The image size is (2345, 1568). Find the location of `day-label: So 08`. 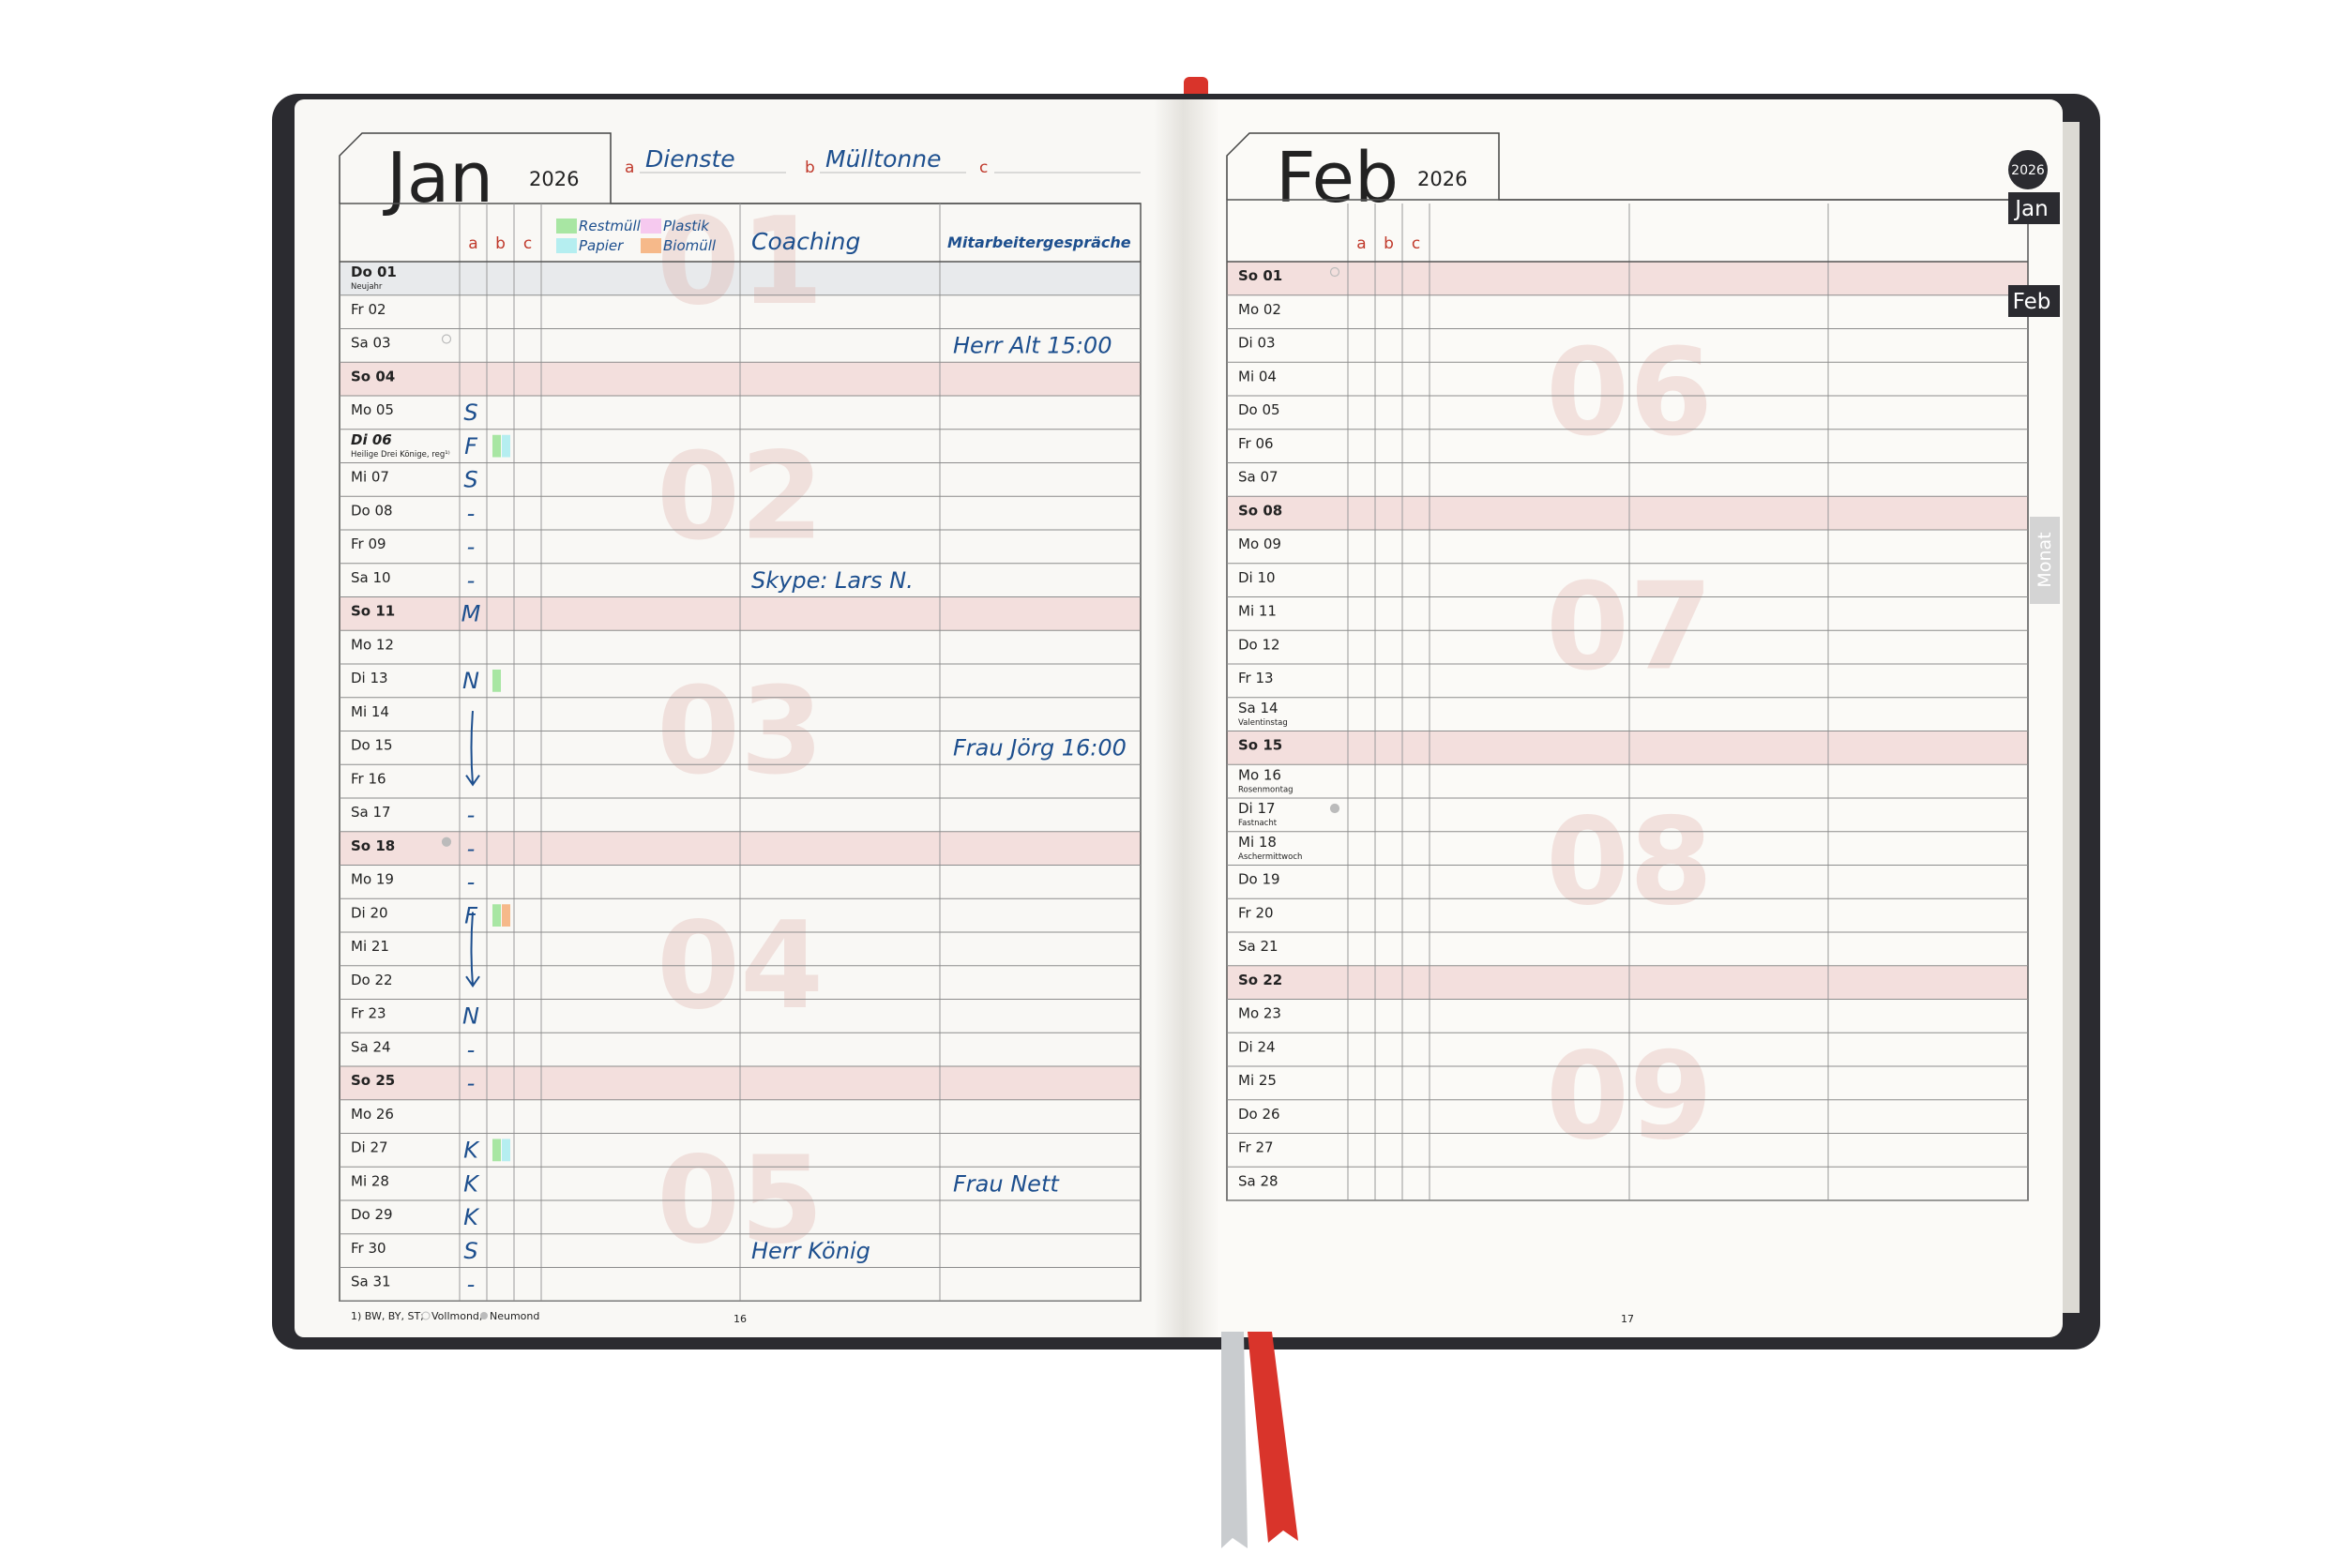

day-label: So 08 is located at coordinates (1260, 511).